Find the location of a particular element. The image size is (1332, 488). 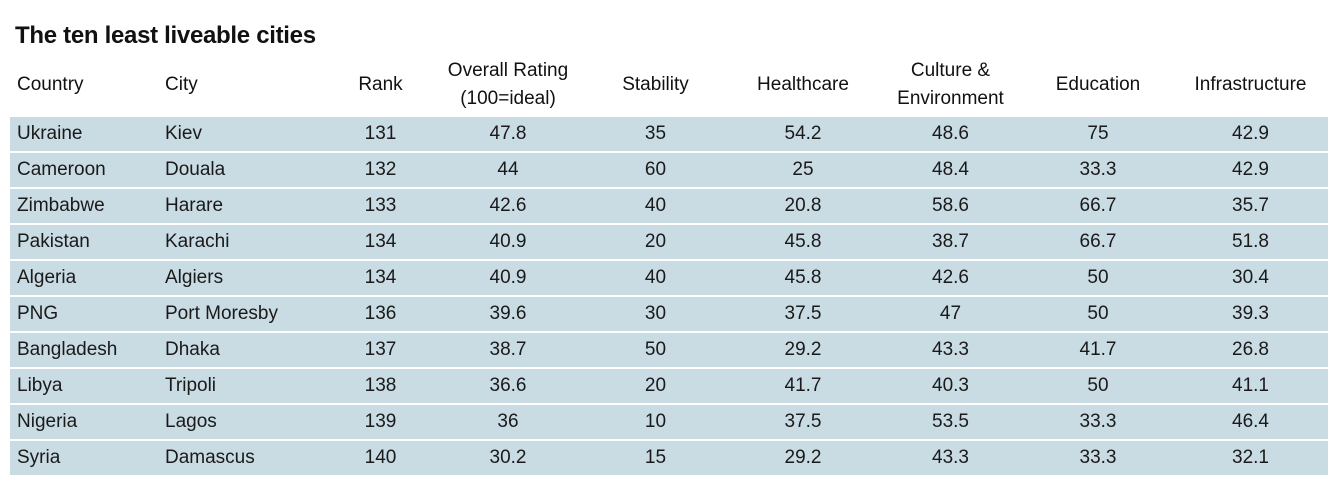

table-row: Algeria Algiers 134 40.9 40 45.8 42.6 50 30.4 is located at coordinates (669, 279).